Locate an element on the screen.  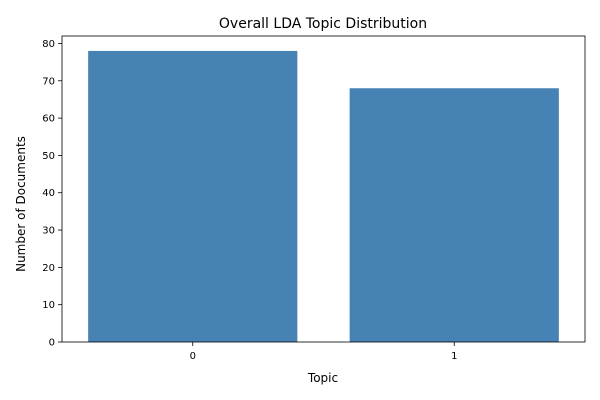
y-axis-title: Number of Documents is located at coordinates (21, 204).